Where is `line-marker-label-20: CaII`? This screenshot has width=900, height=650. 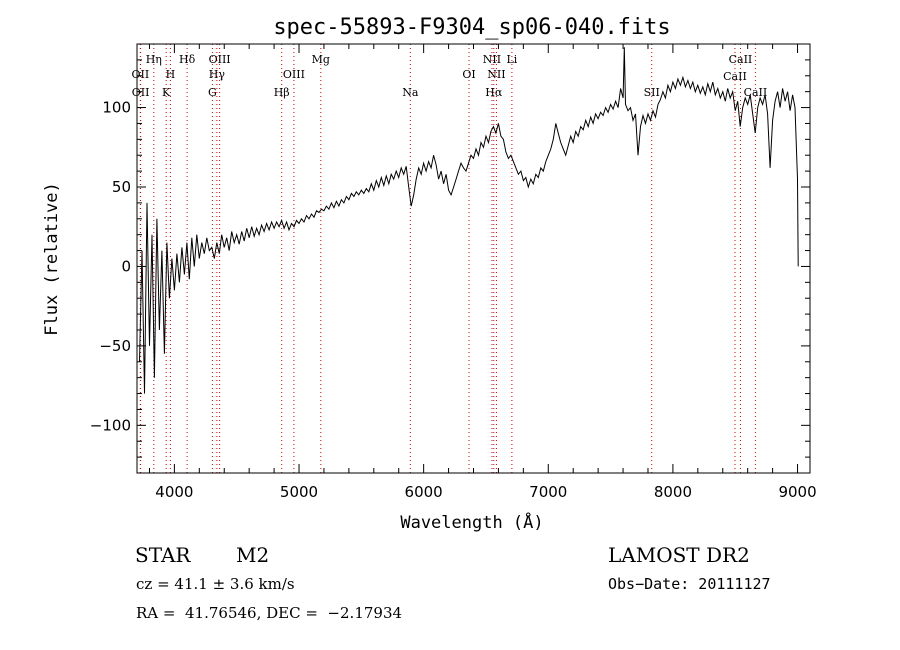 line-marker-label-20: CaII is located at coordinates (735, 76).